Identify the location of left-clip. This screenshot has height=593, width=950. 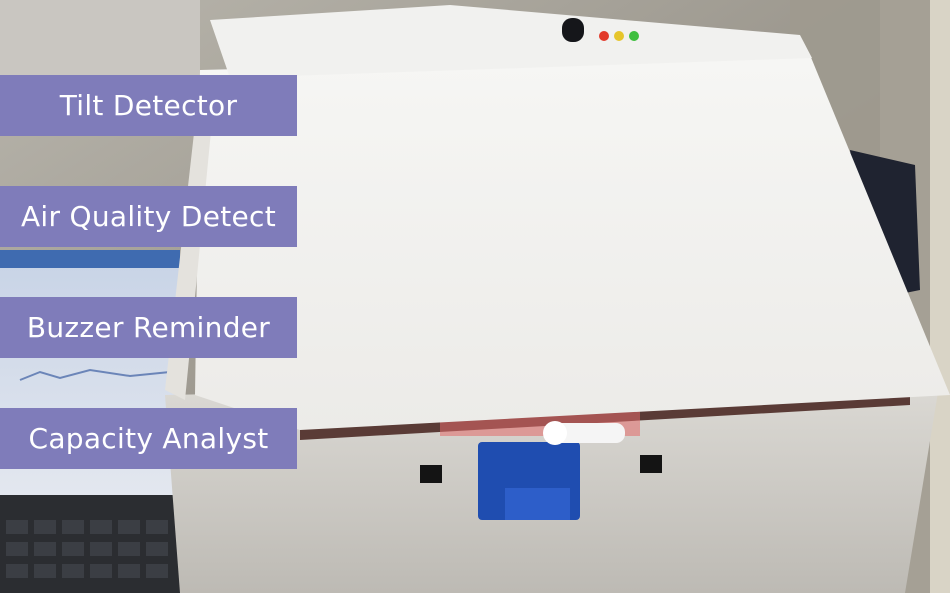
(431, 474).